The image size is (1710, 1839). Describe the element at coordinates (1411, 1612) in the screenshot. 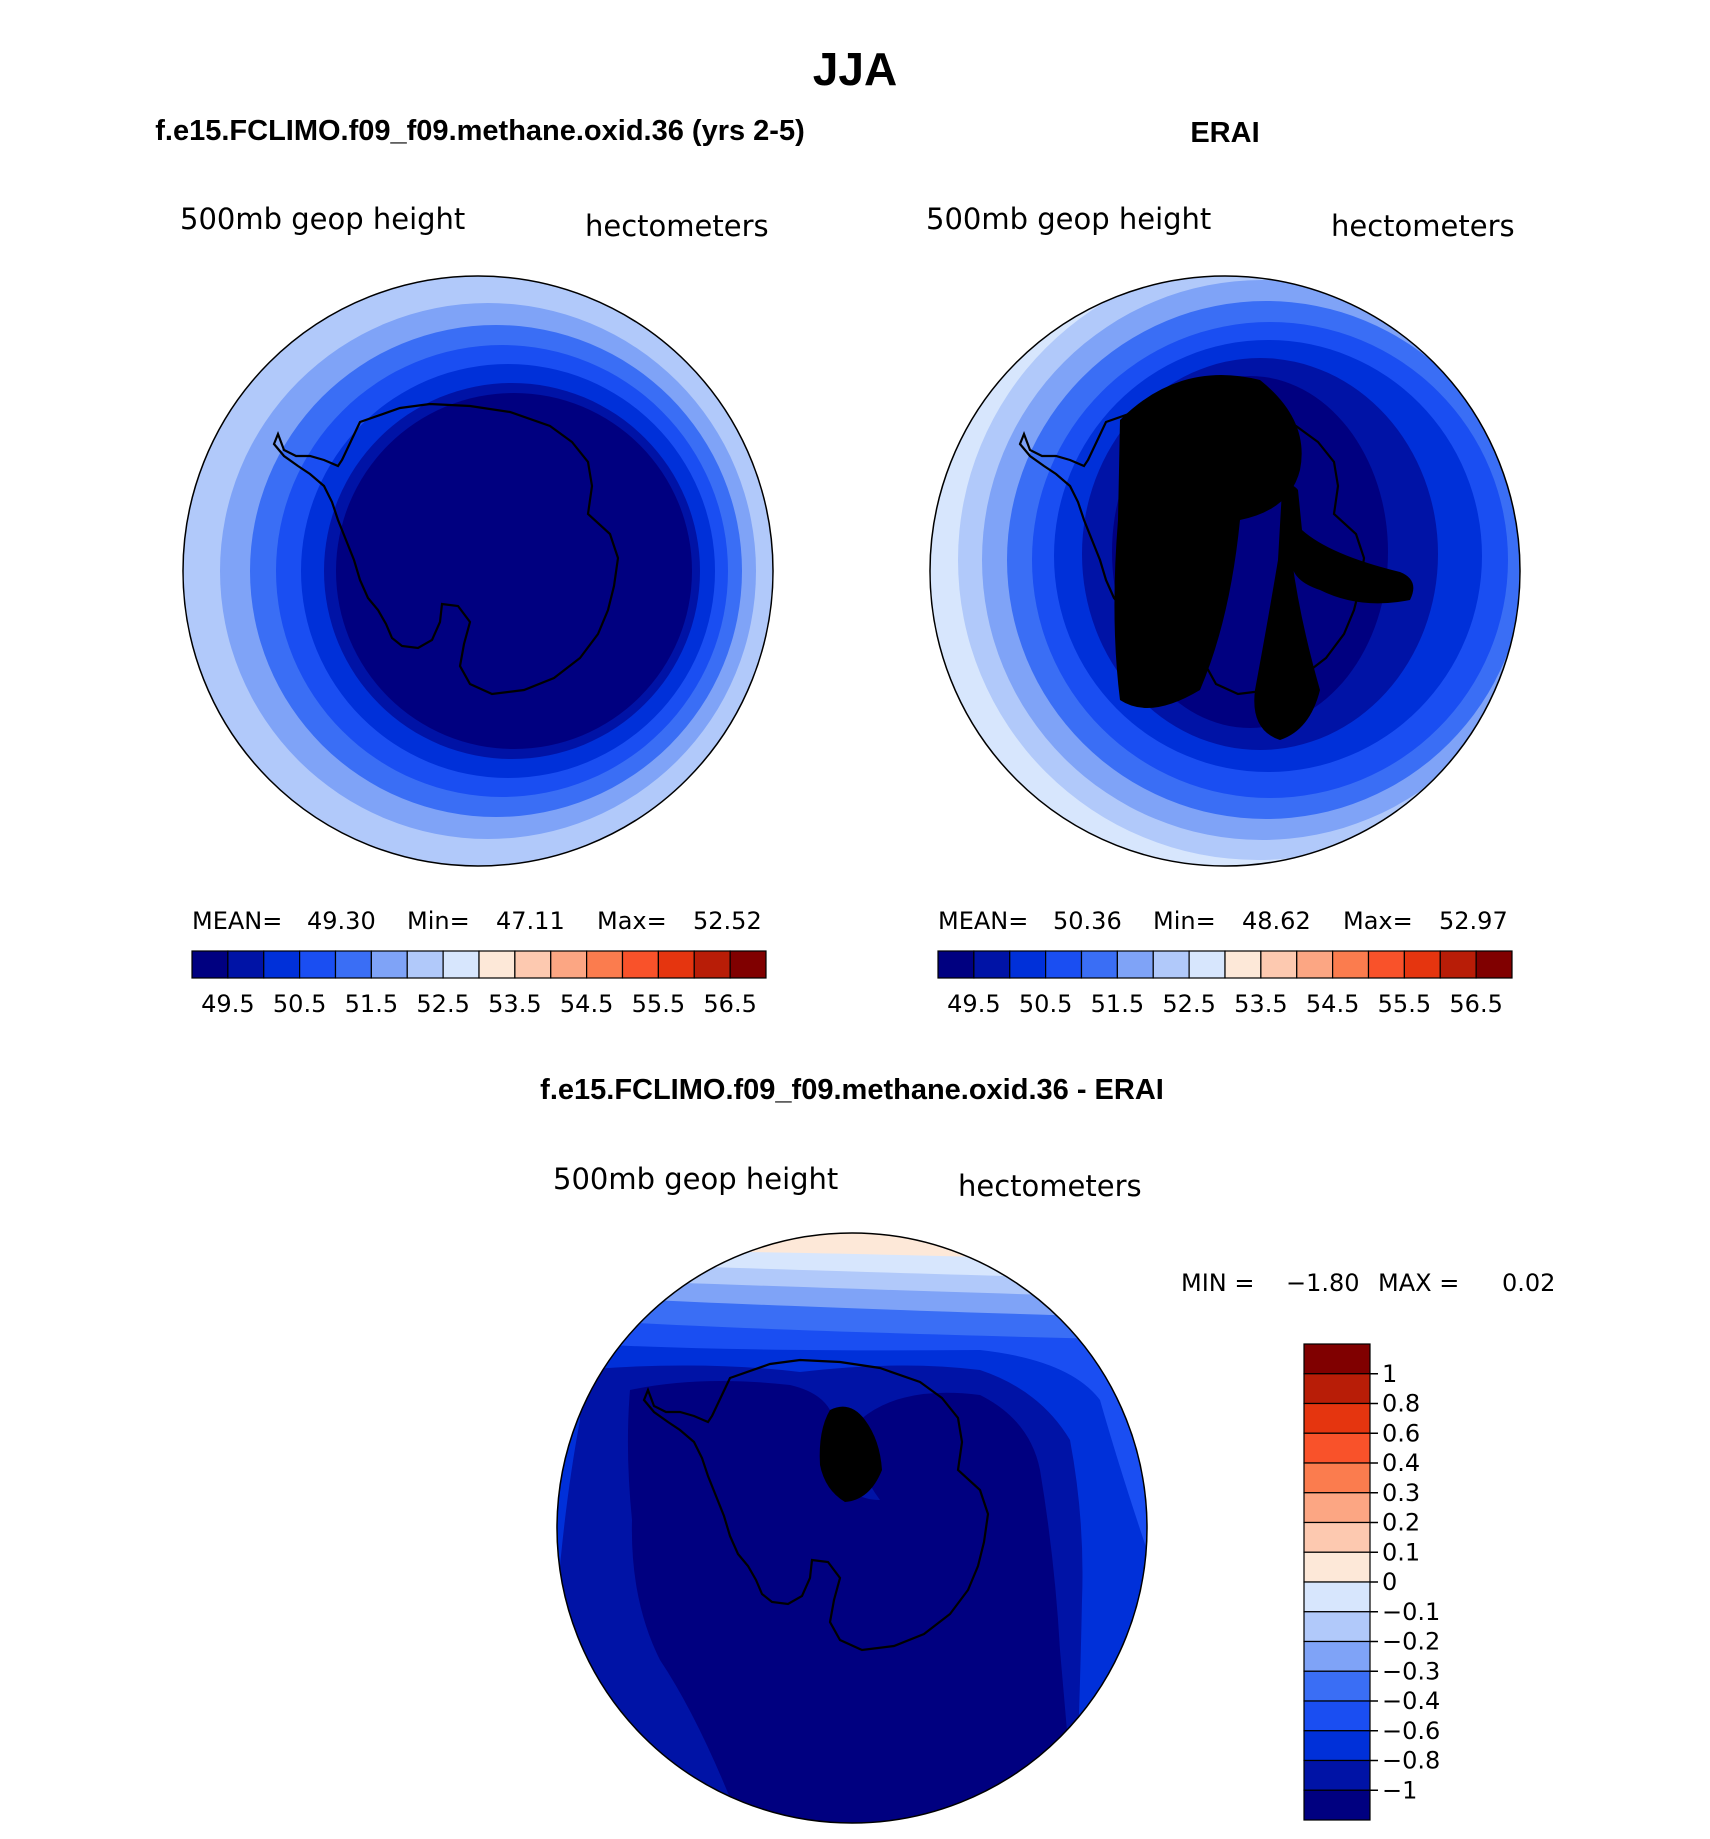

I see `colorbar-tick-label: −0.1` at that location.